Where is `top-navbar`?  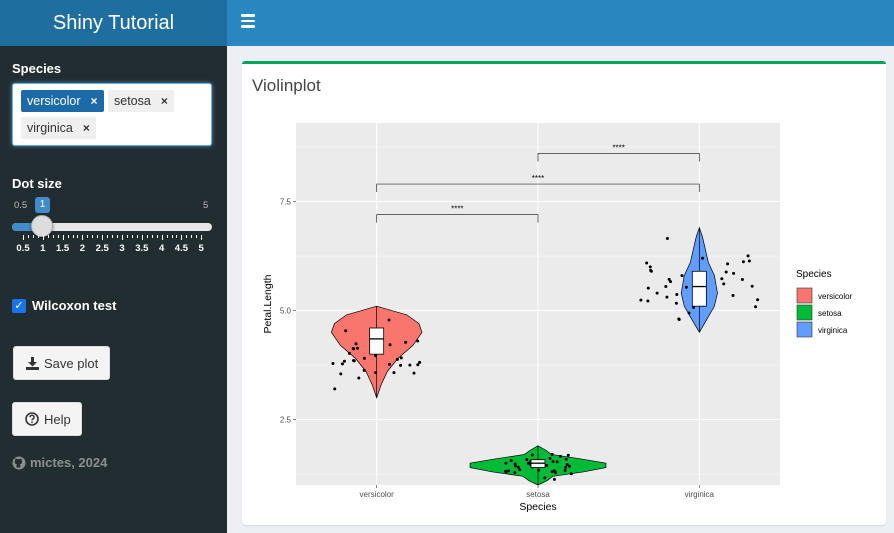 top-navbar is located at coordinates (560, 23).